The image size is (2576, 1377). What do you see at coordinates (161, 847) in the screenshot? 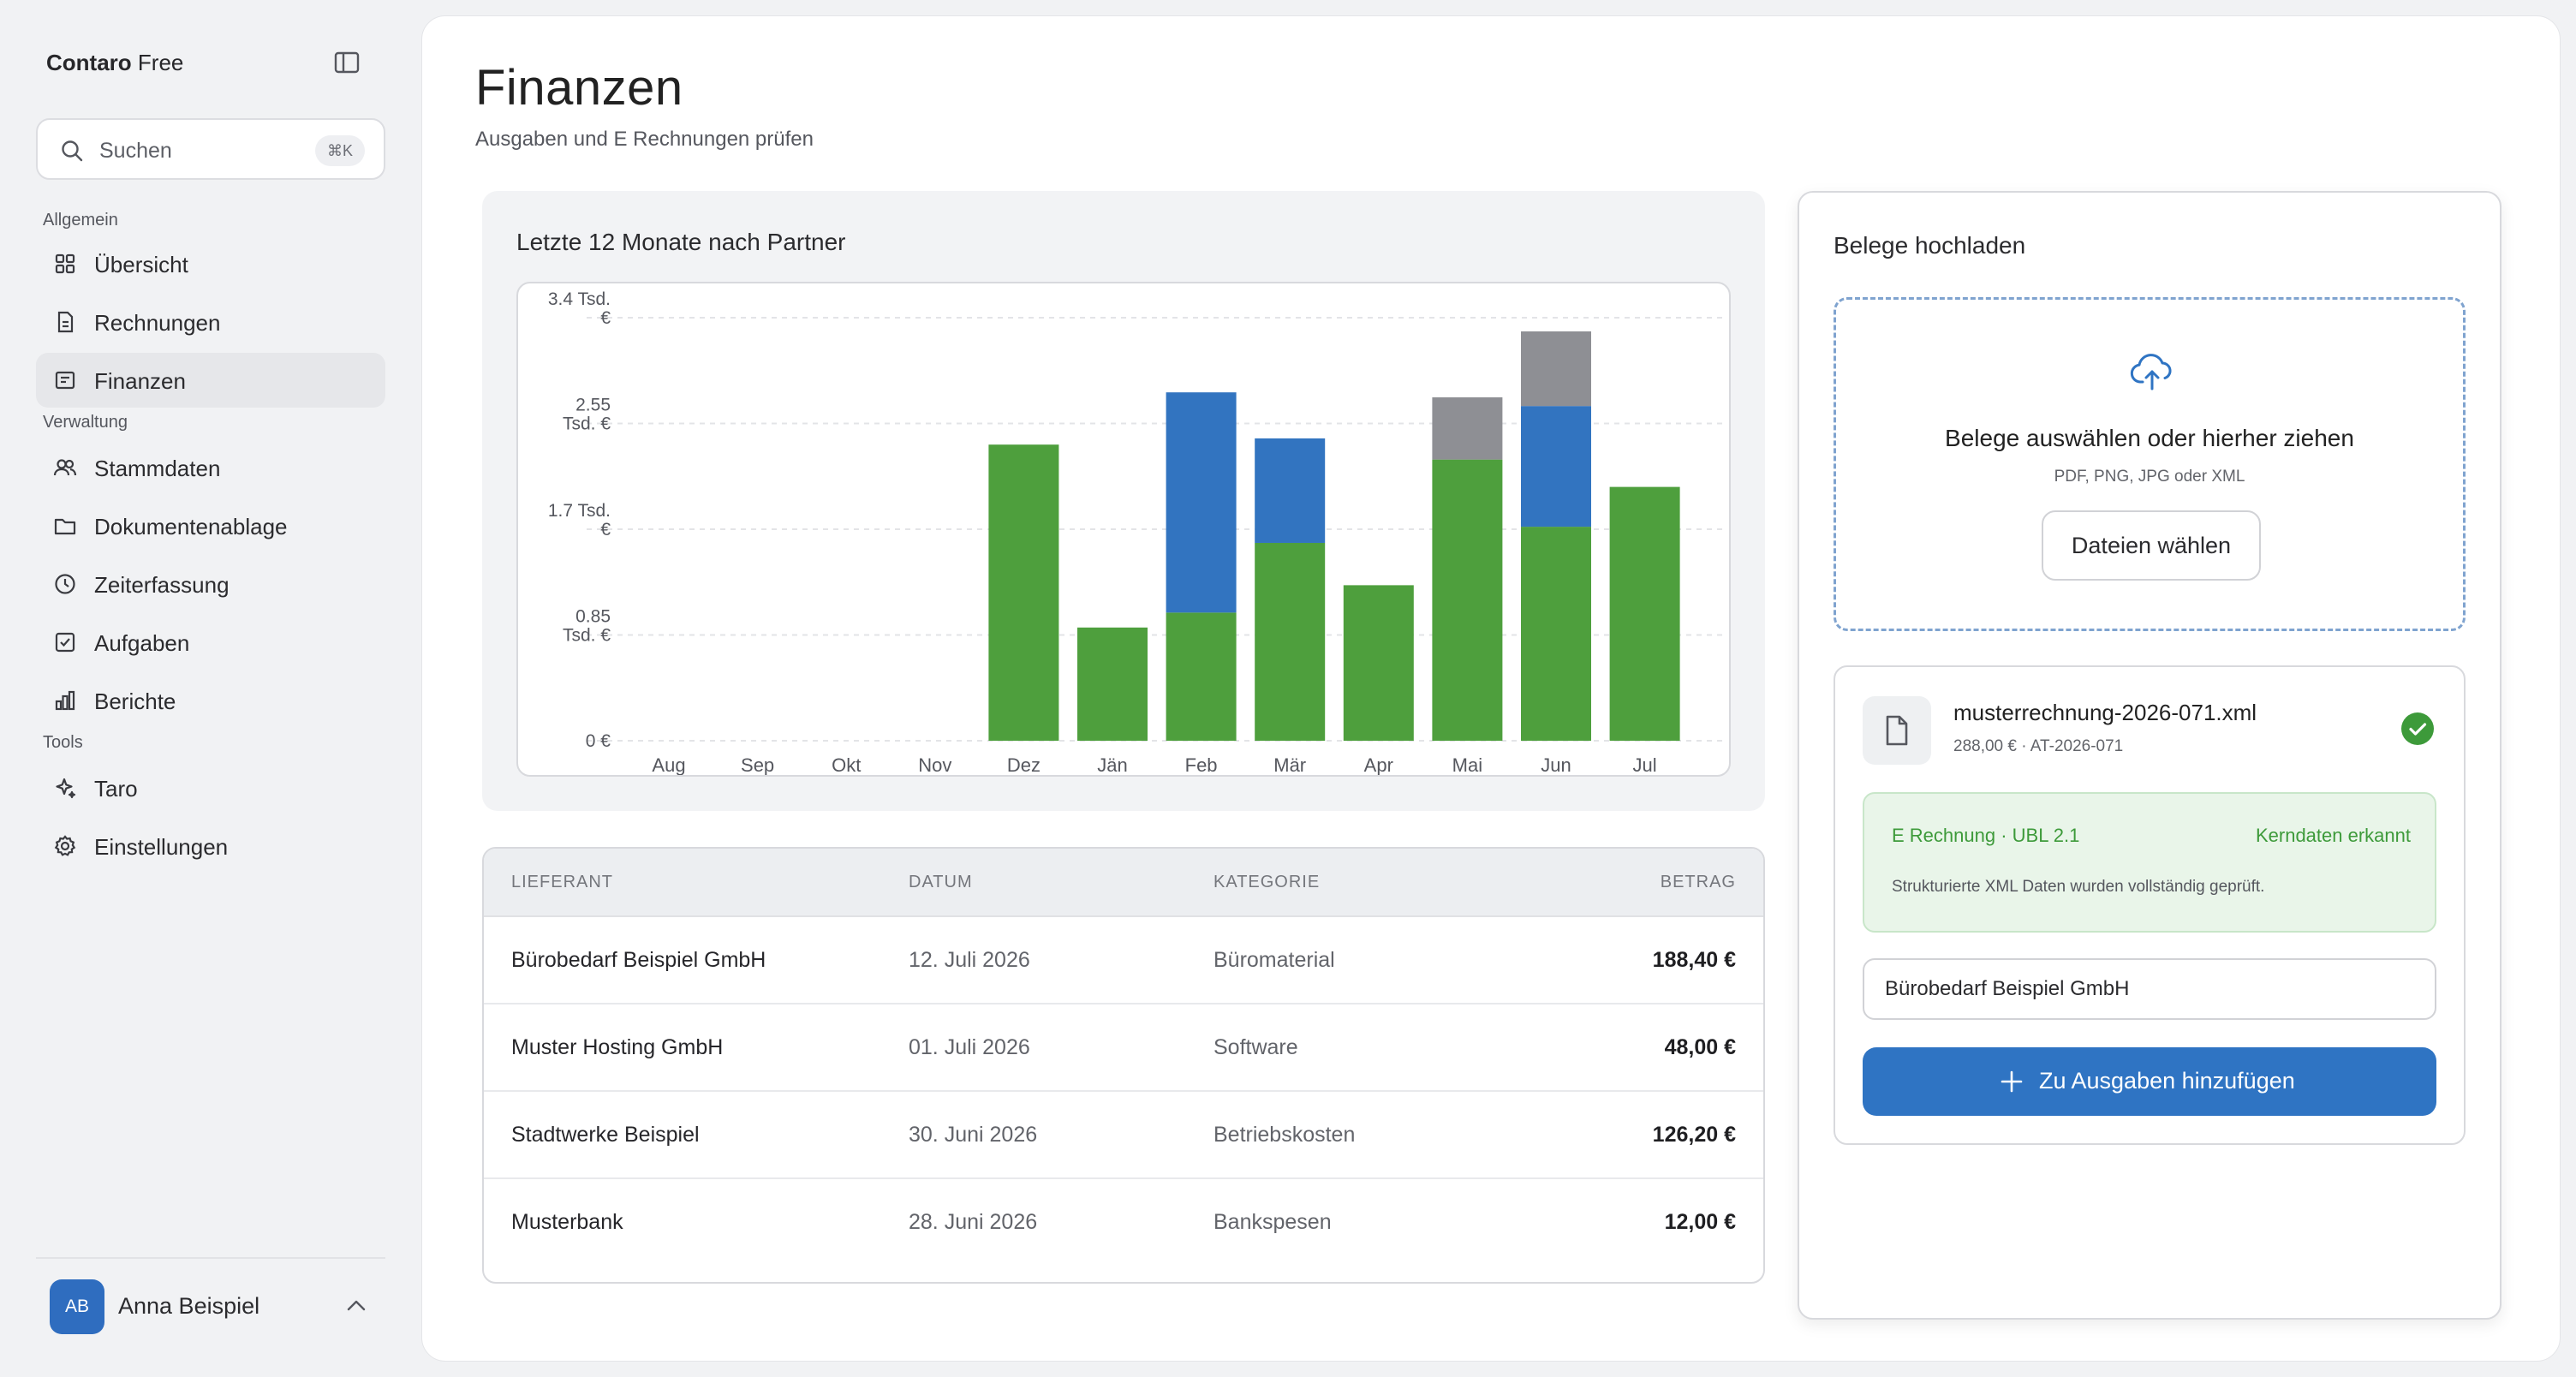
I see `sidebar-item-label: Einstellungen` at bounding box center [161, 847].